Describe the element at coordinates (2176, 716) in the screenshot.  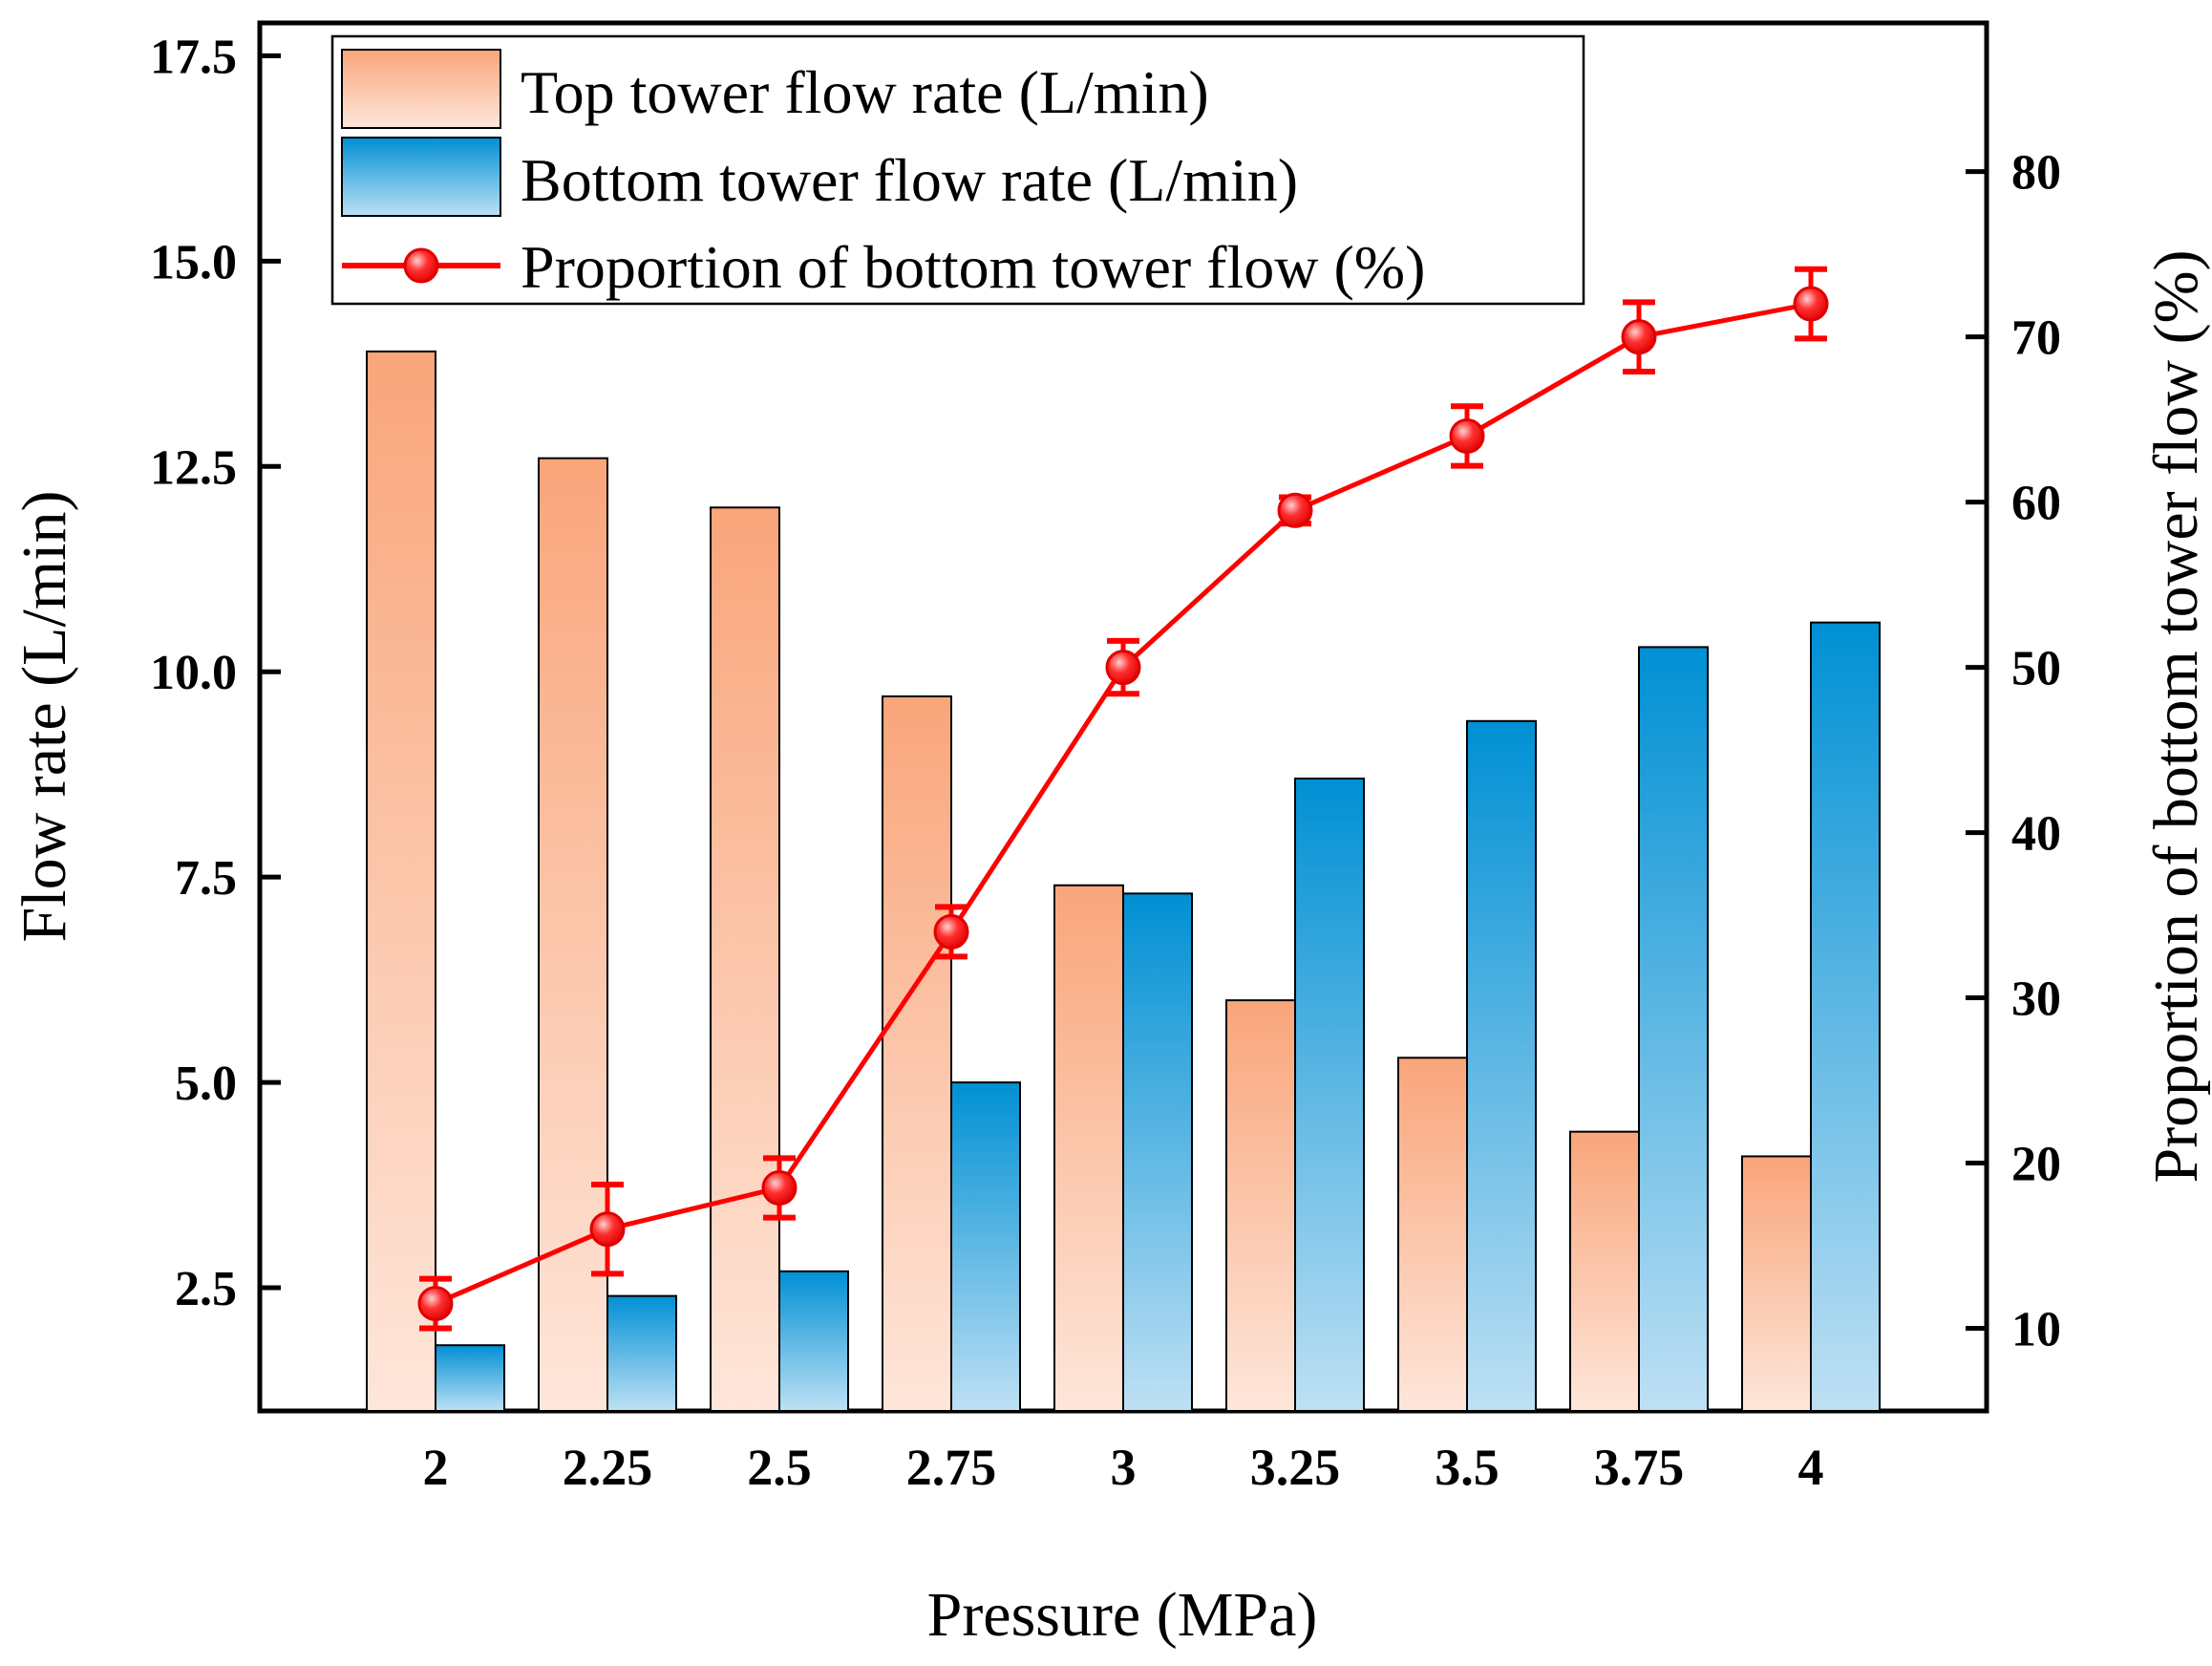
I see `y2-axis-title: Proportion of bottom tower flow (%)` at that location.